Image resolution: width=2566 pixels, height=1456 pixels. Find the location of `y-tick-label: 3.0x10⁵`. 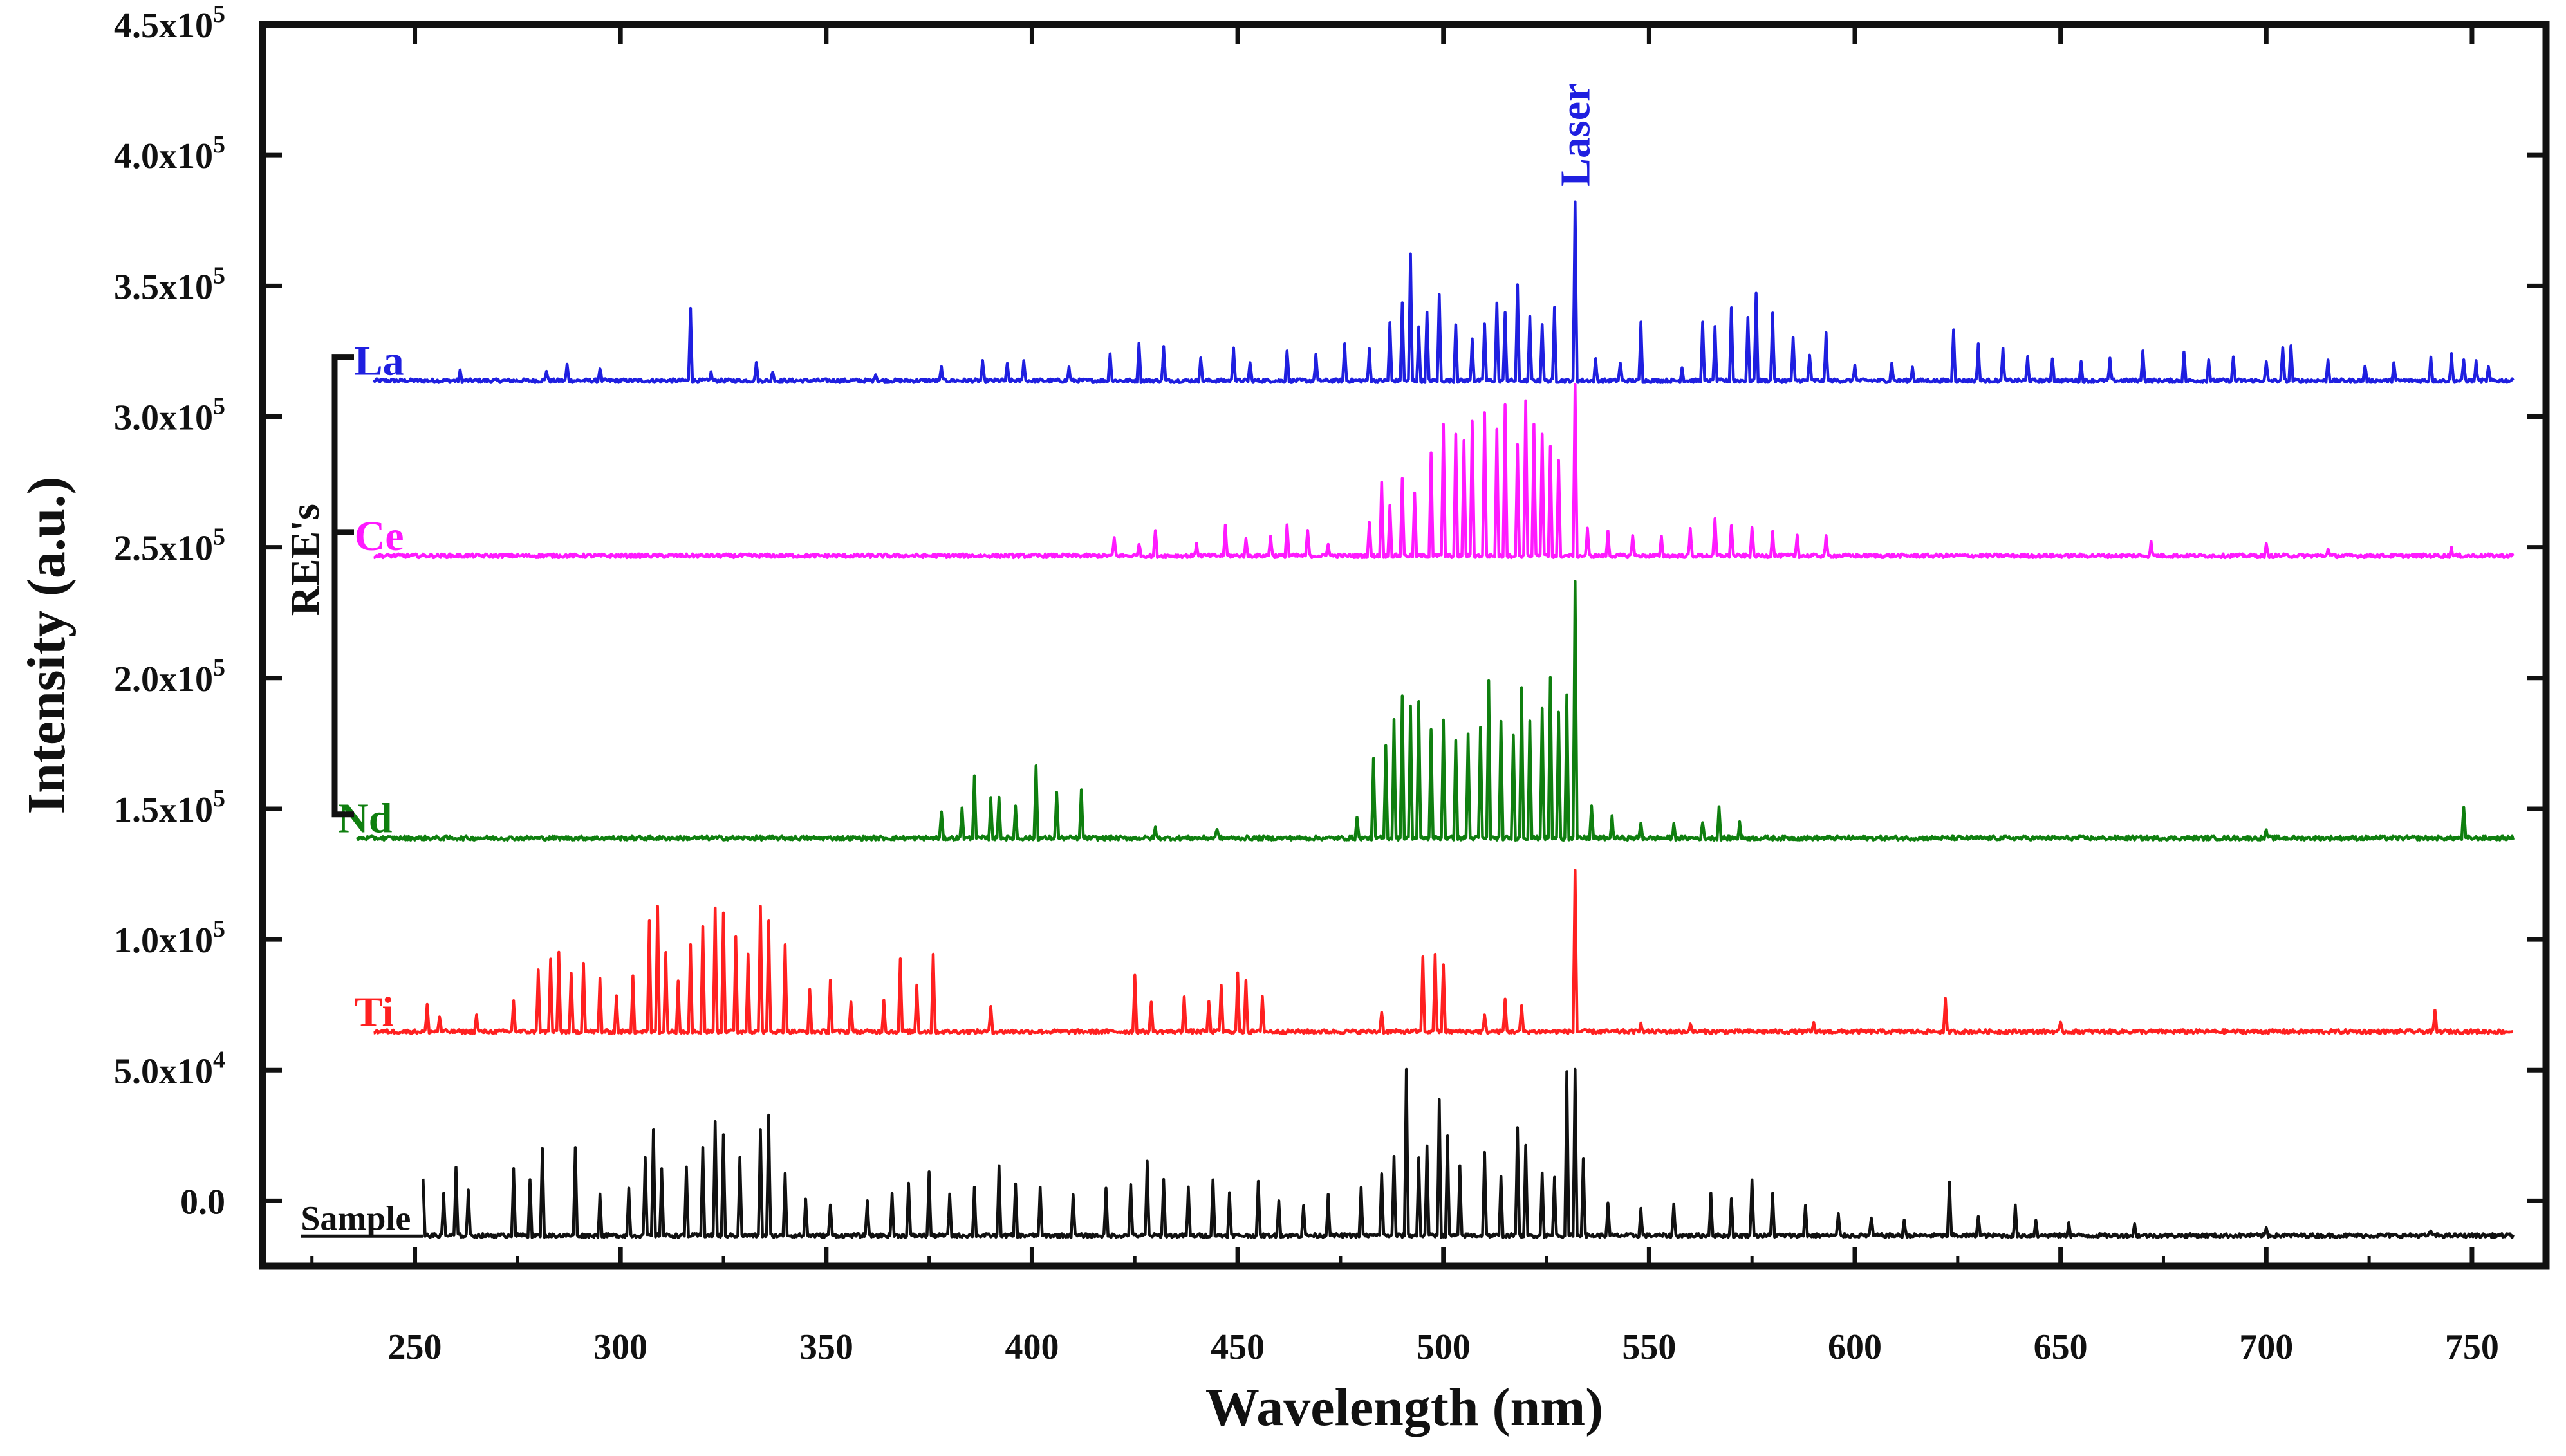

y-tick-label: 3.0x10⁵ is located at coordinates (169, 415).